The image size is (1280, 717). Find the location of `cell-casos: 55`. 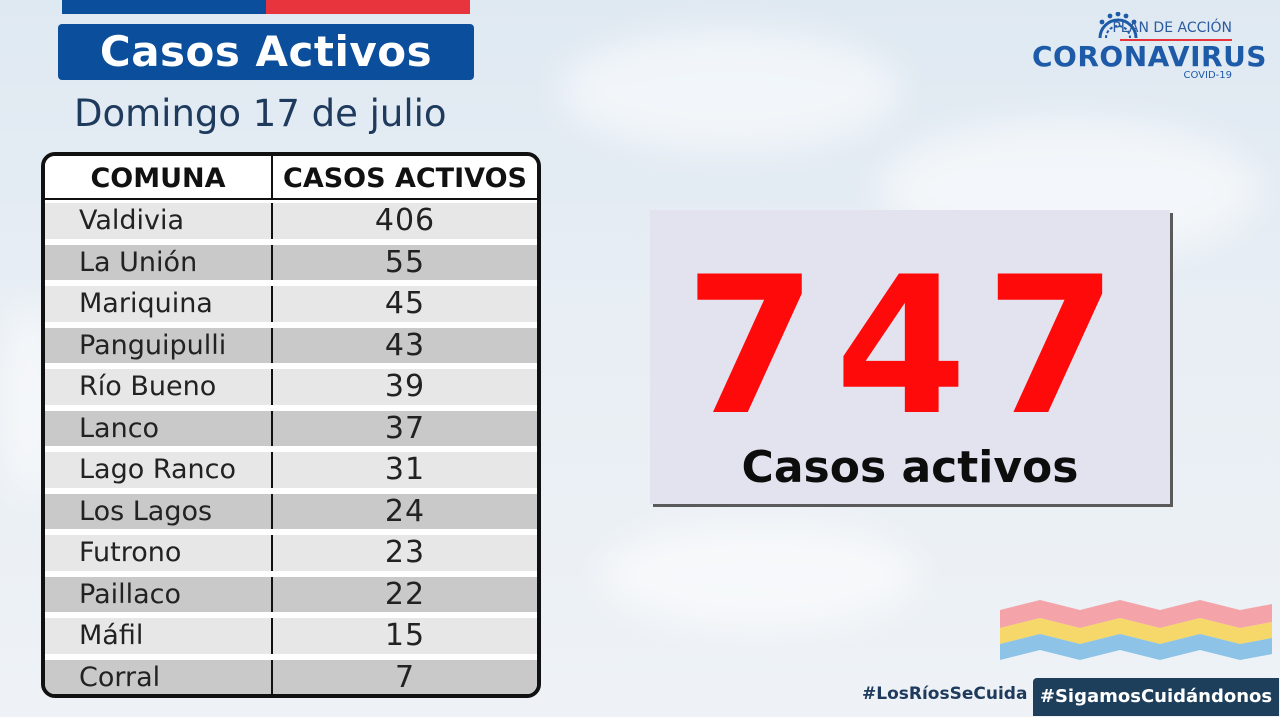

cell-casos: 55 is located at coordinates (405, 262).